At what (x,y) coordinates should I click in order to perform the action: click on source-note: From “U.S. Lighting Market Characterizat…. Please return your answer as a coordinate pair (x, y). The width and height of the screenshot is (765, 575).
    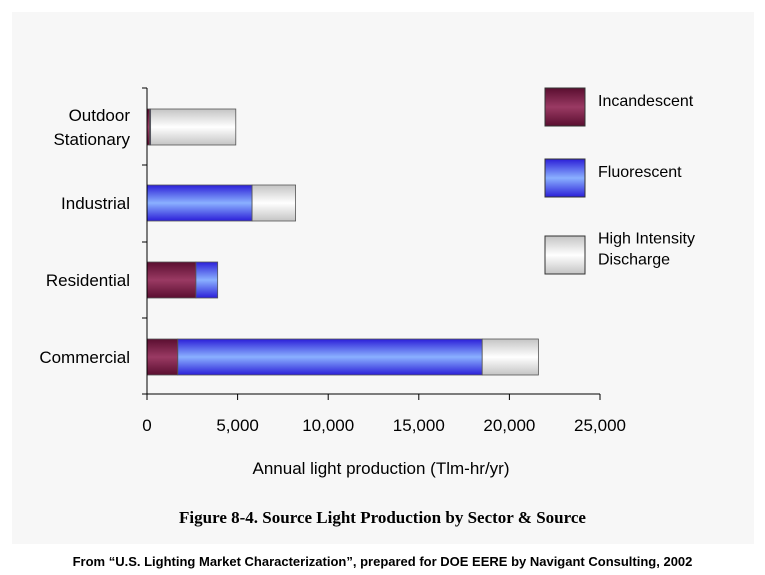
    Looking at the image, I should click on (382, 561).